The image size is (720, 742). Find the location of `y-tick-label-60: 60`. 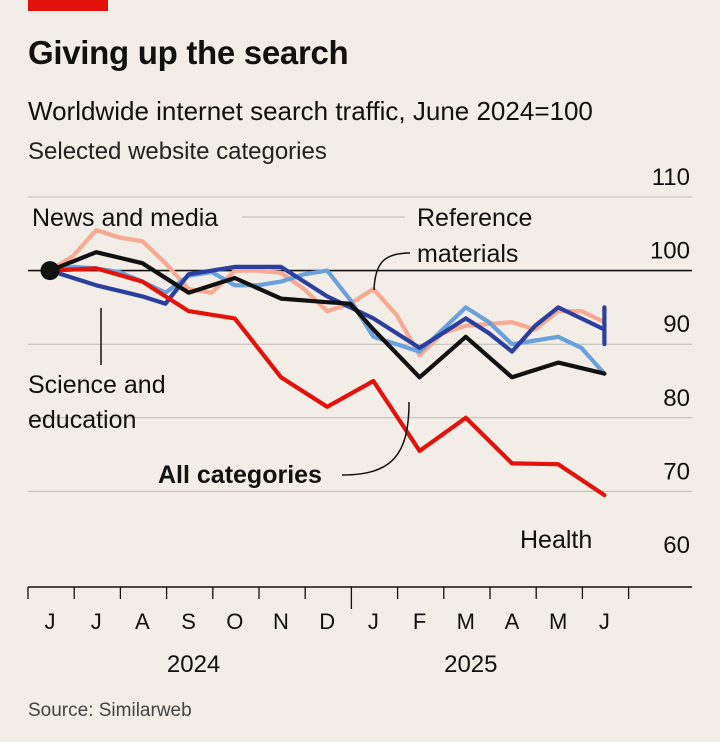

y-tick-label-60: 60 is located at coordinates (676, 545).